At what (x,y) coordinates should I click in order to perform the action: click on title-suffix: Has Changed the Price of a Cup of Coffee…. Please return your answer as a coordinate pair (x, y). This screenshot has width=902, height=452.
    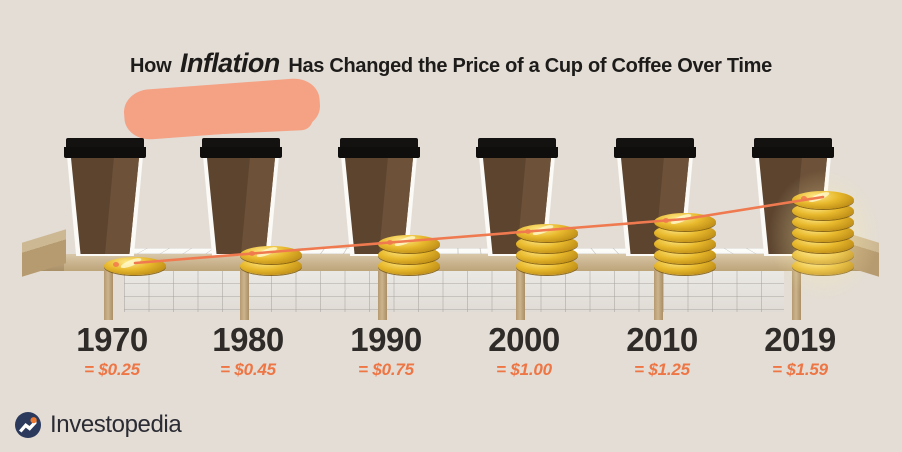
    Looking at the image, I should click on (530, 66).